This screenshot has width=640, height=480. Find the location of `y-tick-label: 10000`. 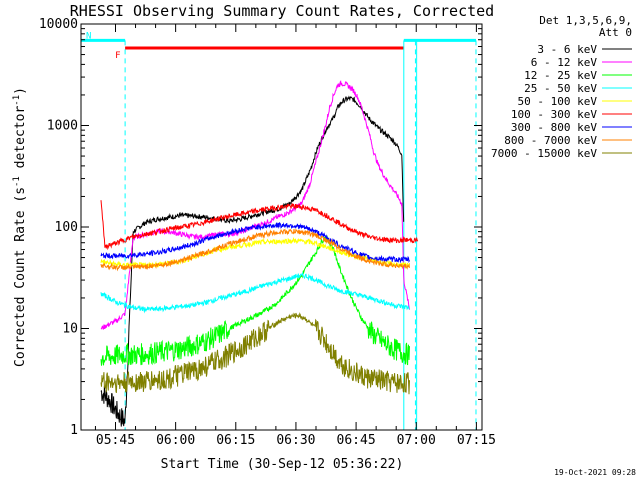

y-tick-label: 10000 is located at coordinates (58, 24).